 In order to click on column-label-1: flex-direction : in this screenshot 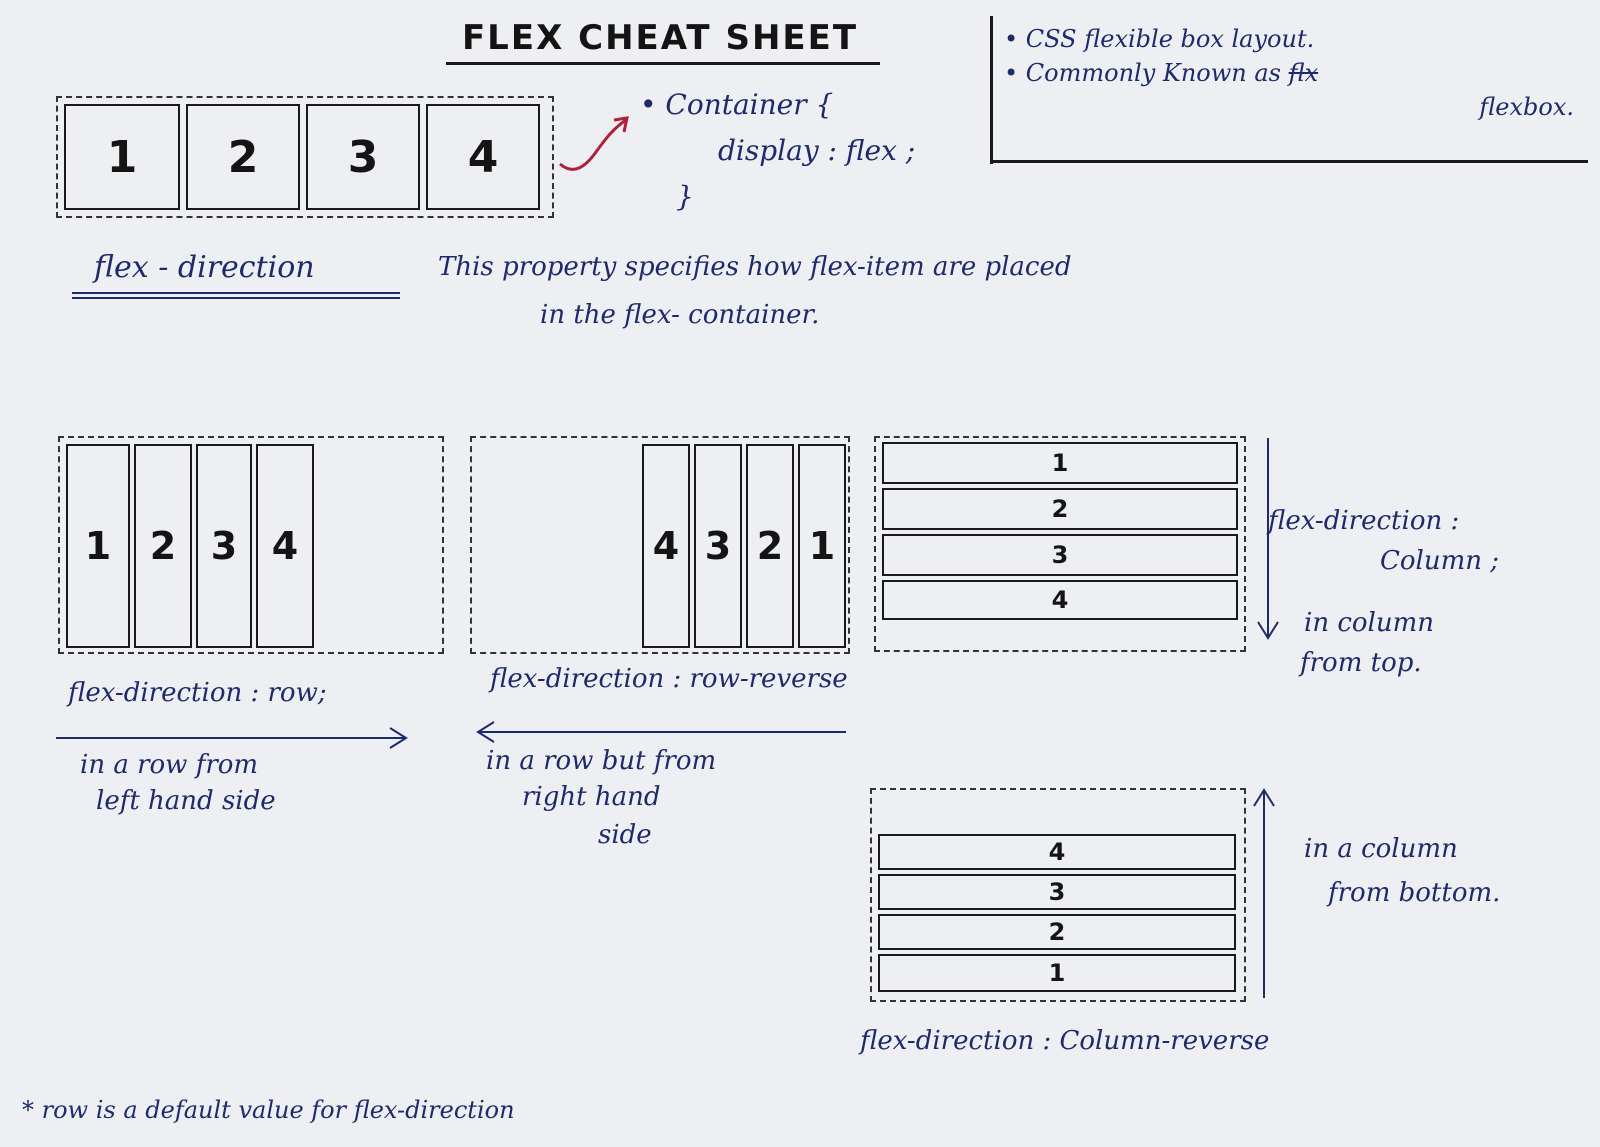, I will do `click(1364, 521)`.